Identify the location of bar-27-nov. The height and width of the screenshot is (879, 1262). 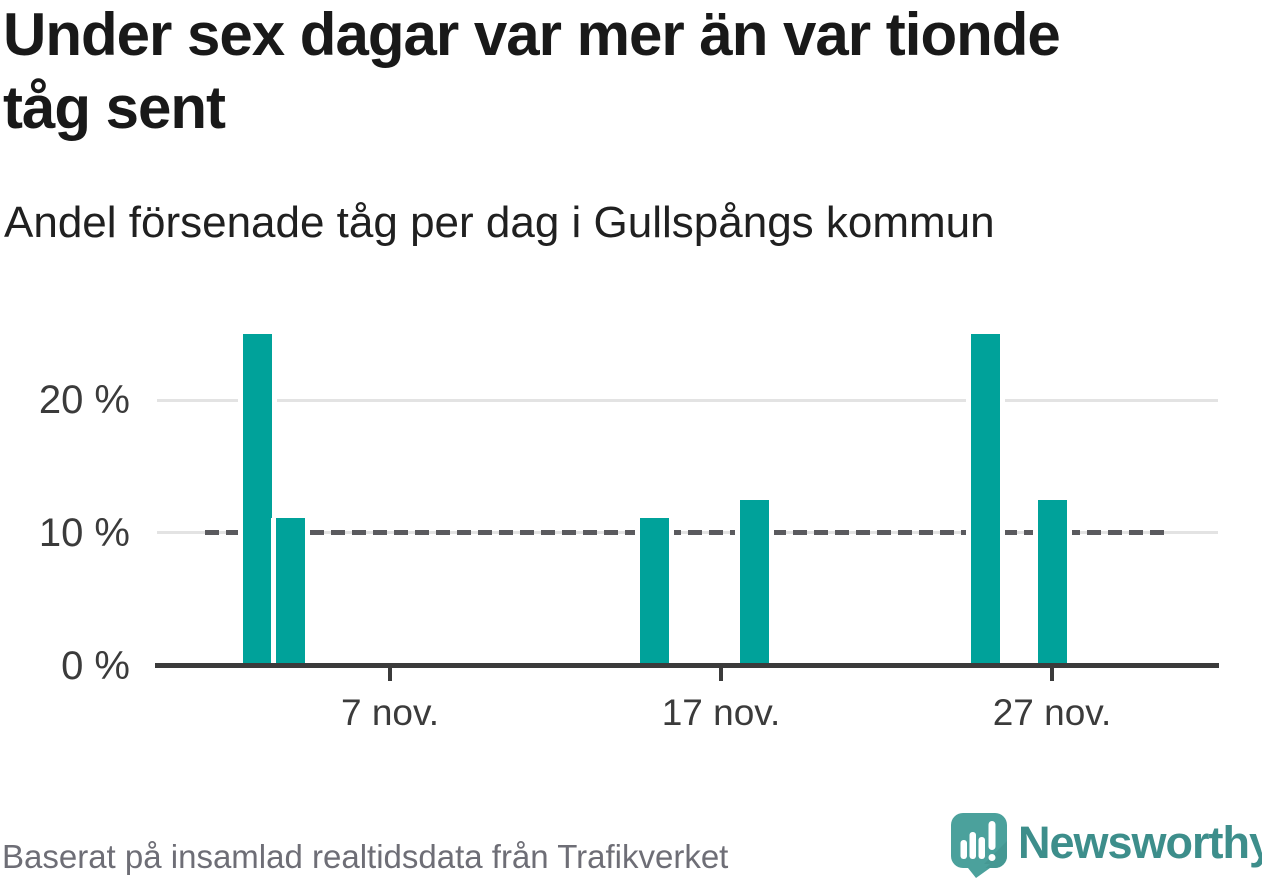
(1052, 581).